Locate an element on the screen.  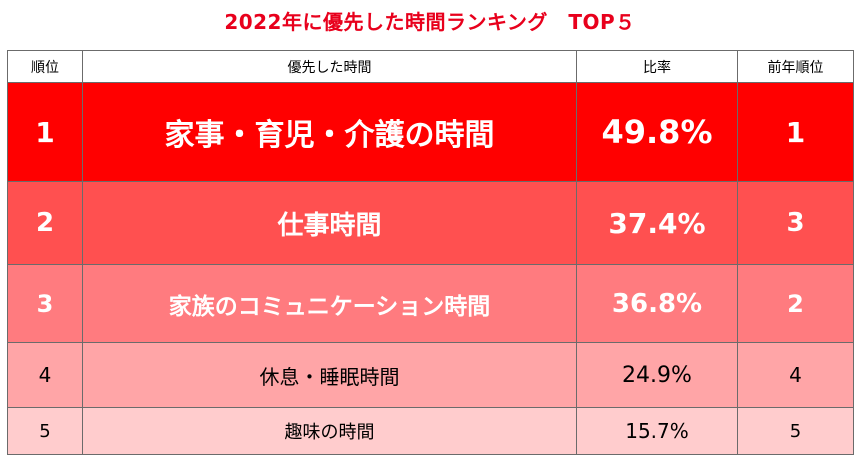
rank-cell: 1 is located at coordinates (45, 132).